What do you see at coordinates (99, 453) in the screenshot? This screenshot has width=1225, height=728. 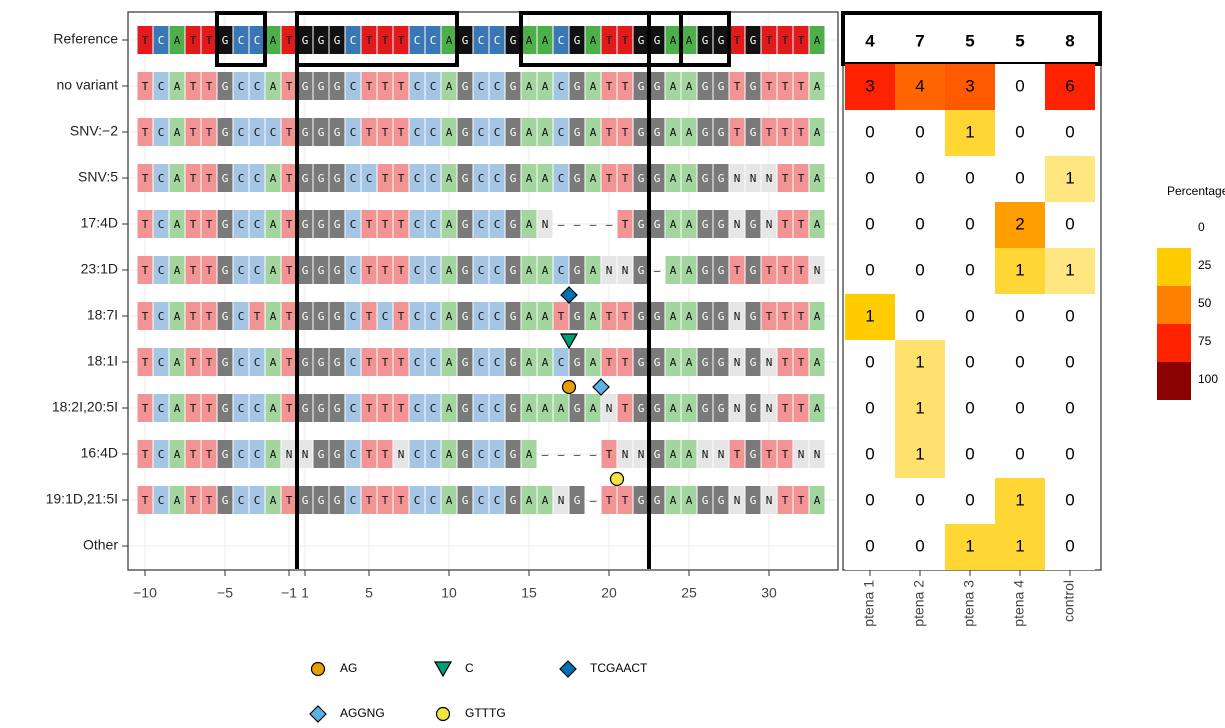 I see `row-label: 16:4D` at bounding box center [99, 453].